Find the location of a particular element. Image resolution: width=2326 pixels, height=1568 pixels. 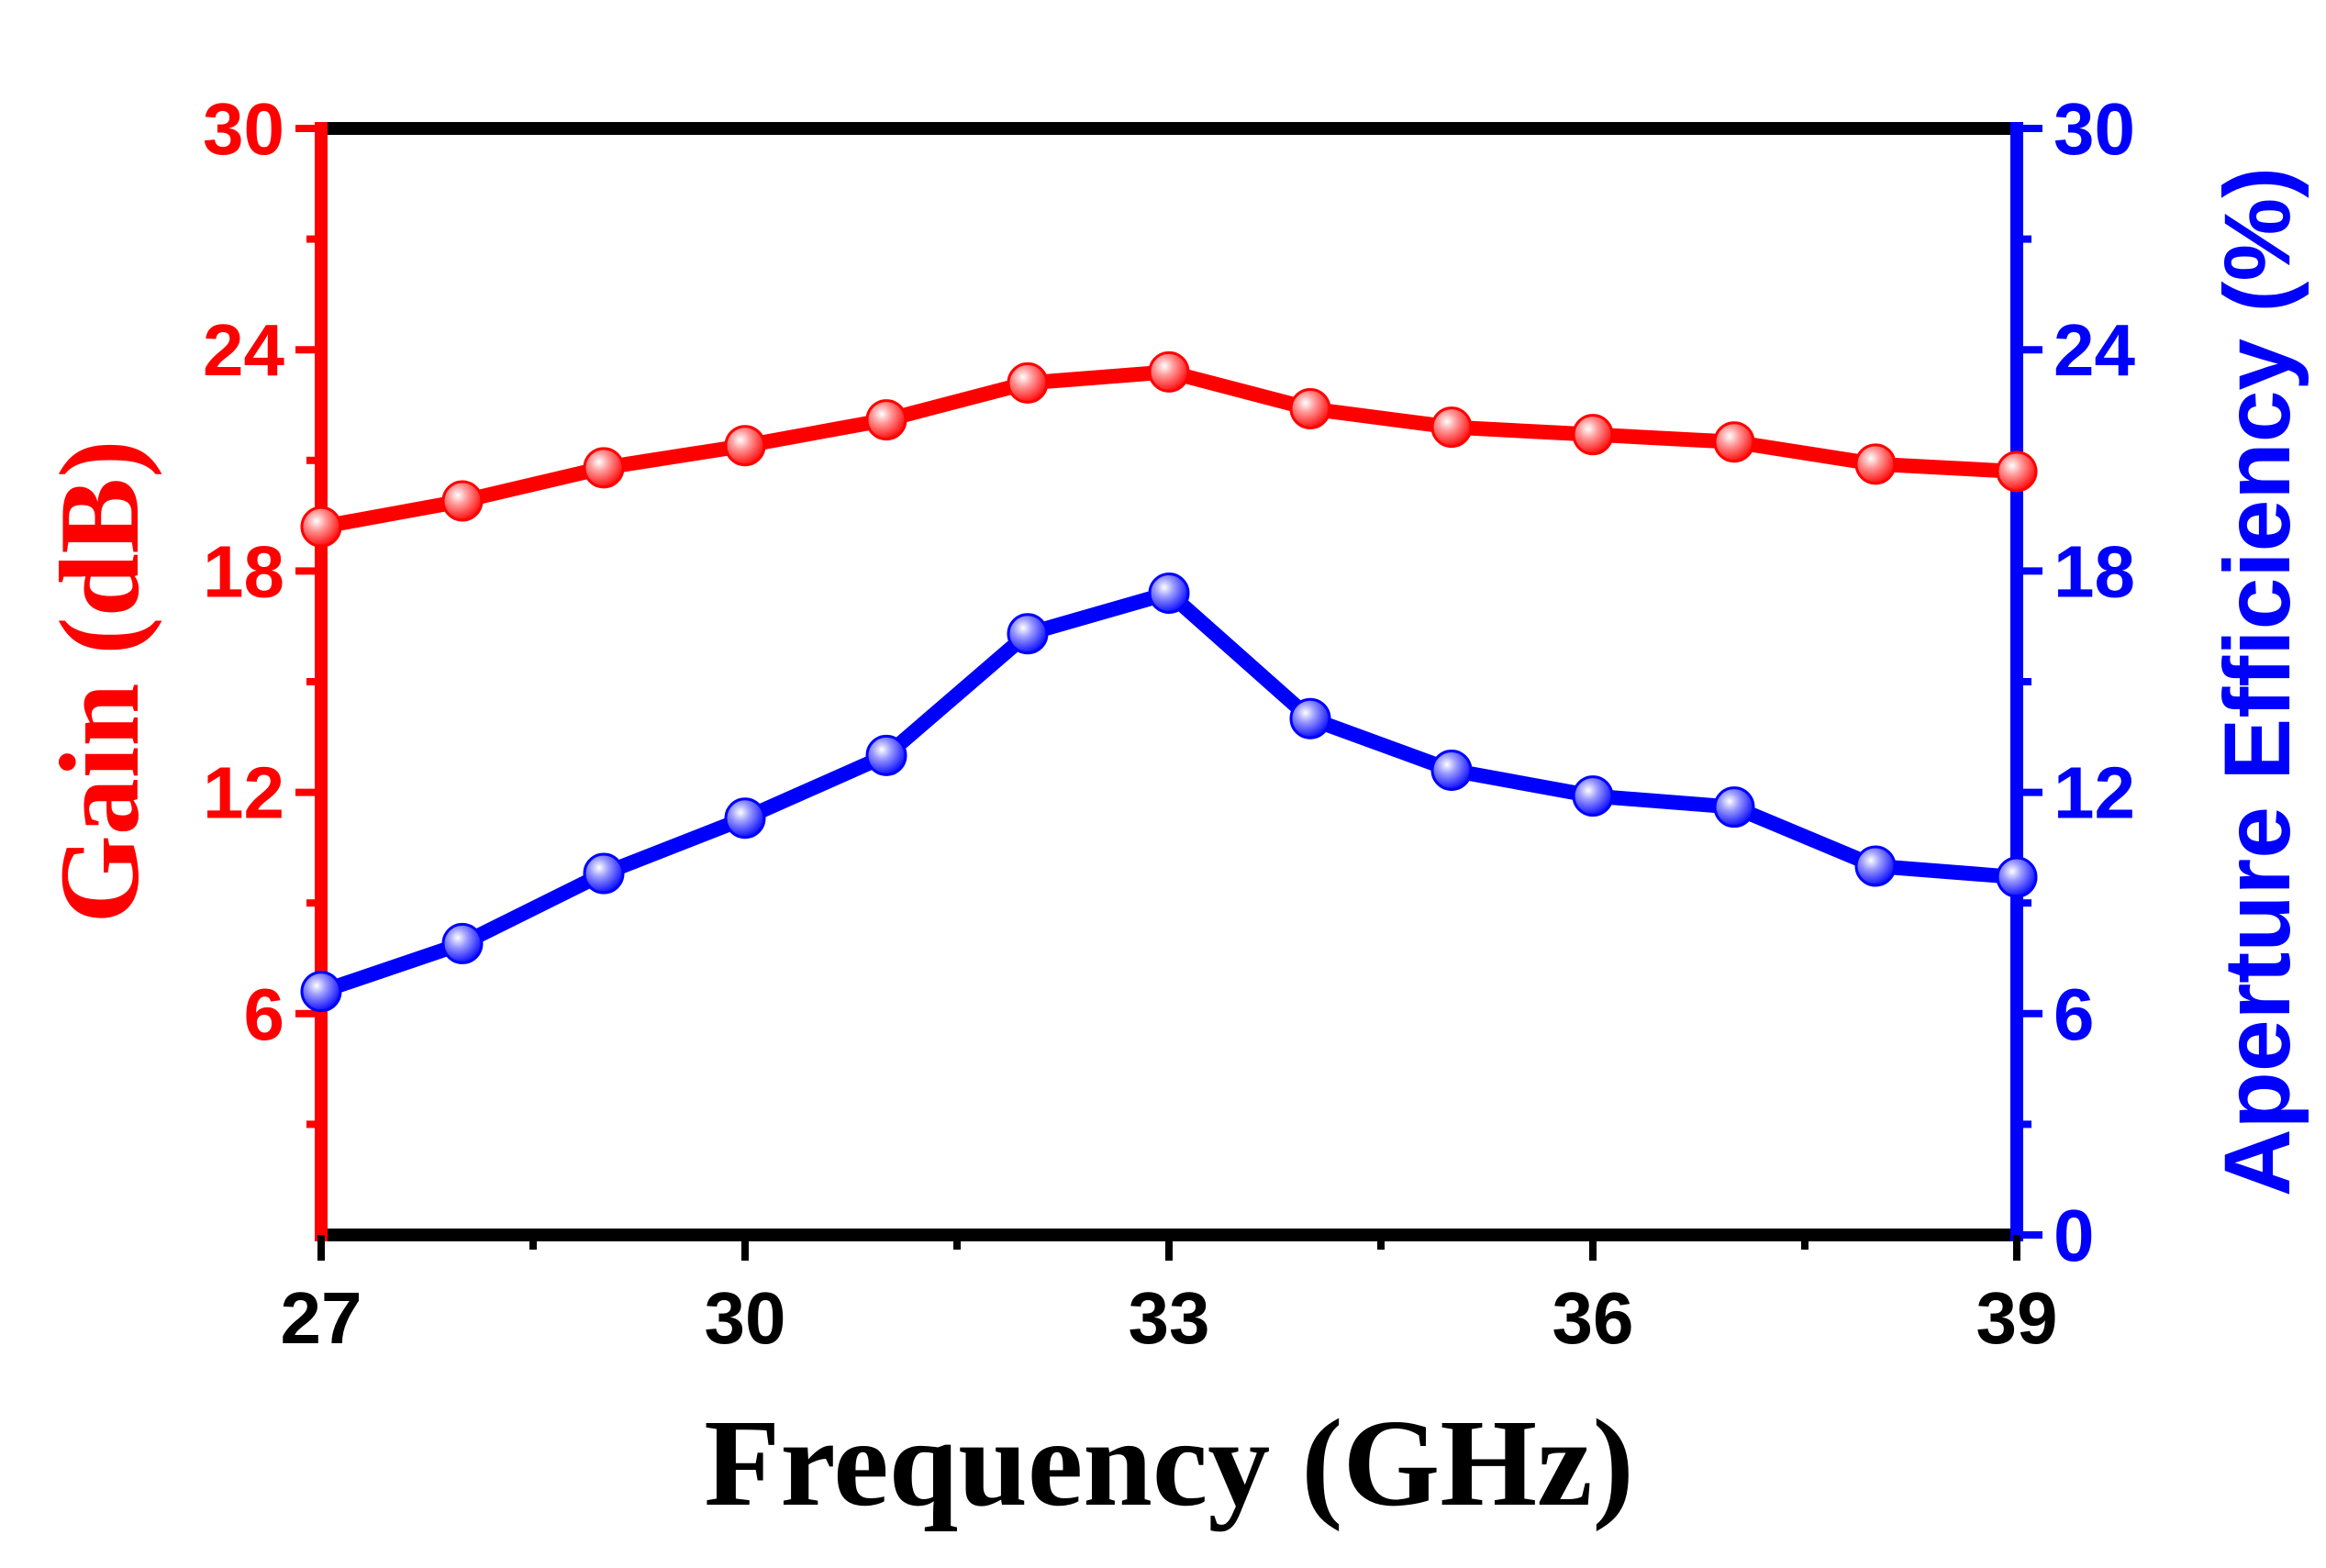

right-tick-label: 12 is located at coordinates (2094, 793).